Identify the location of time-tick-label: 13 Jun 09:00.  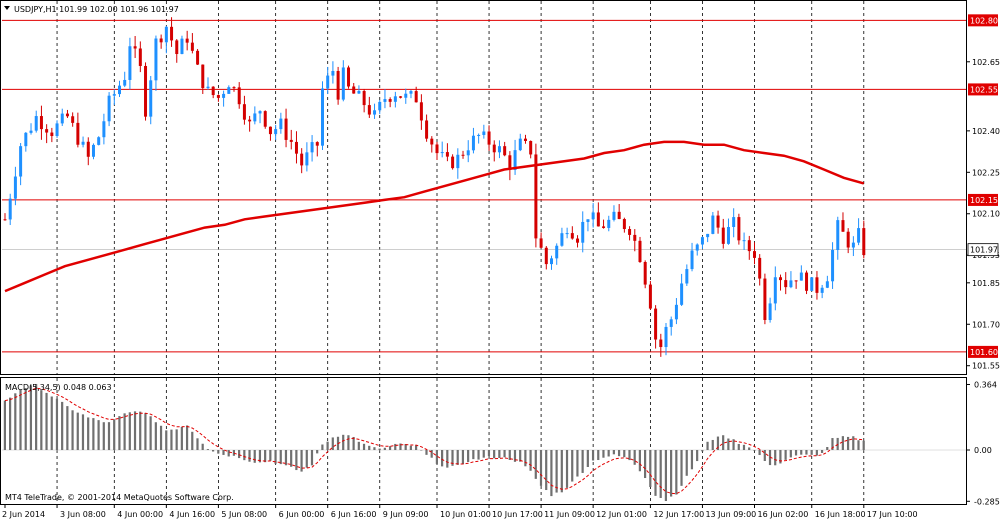
(730, 514).